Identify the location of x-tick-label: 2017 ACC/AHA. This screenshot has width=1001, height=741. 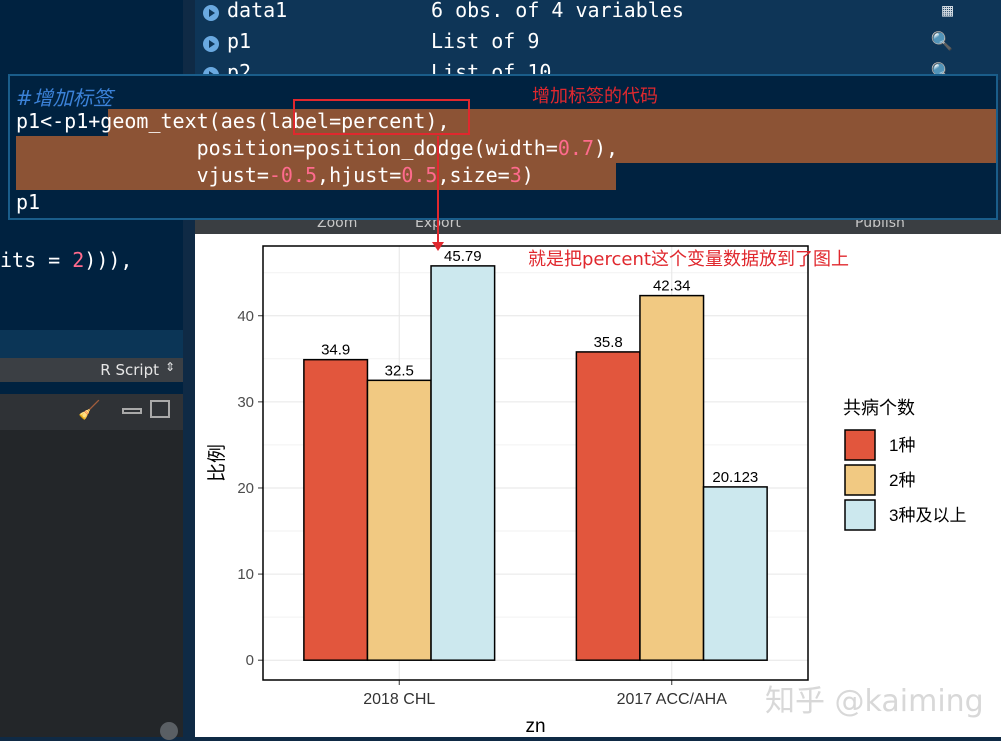
(672, 699).